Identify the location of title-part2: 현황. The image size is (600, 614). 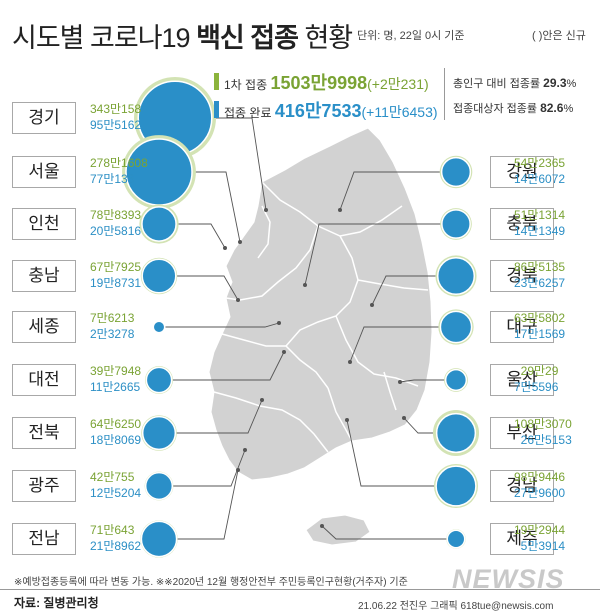
(325, 38).